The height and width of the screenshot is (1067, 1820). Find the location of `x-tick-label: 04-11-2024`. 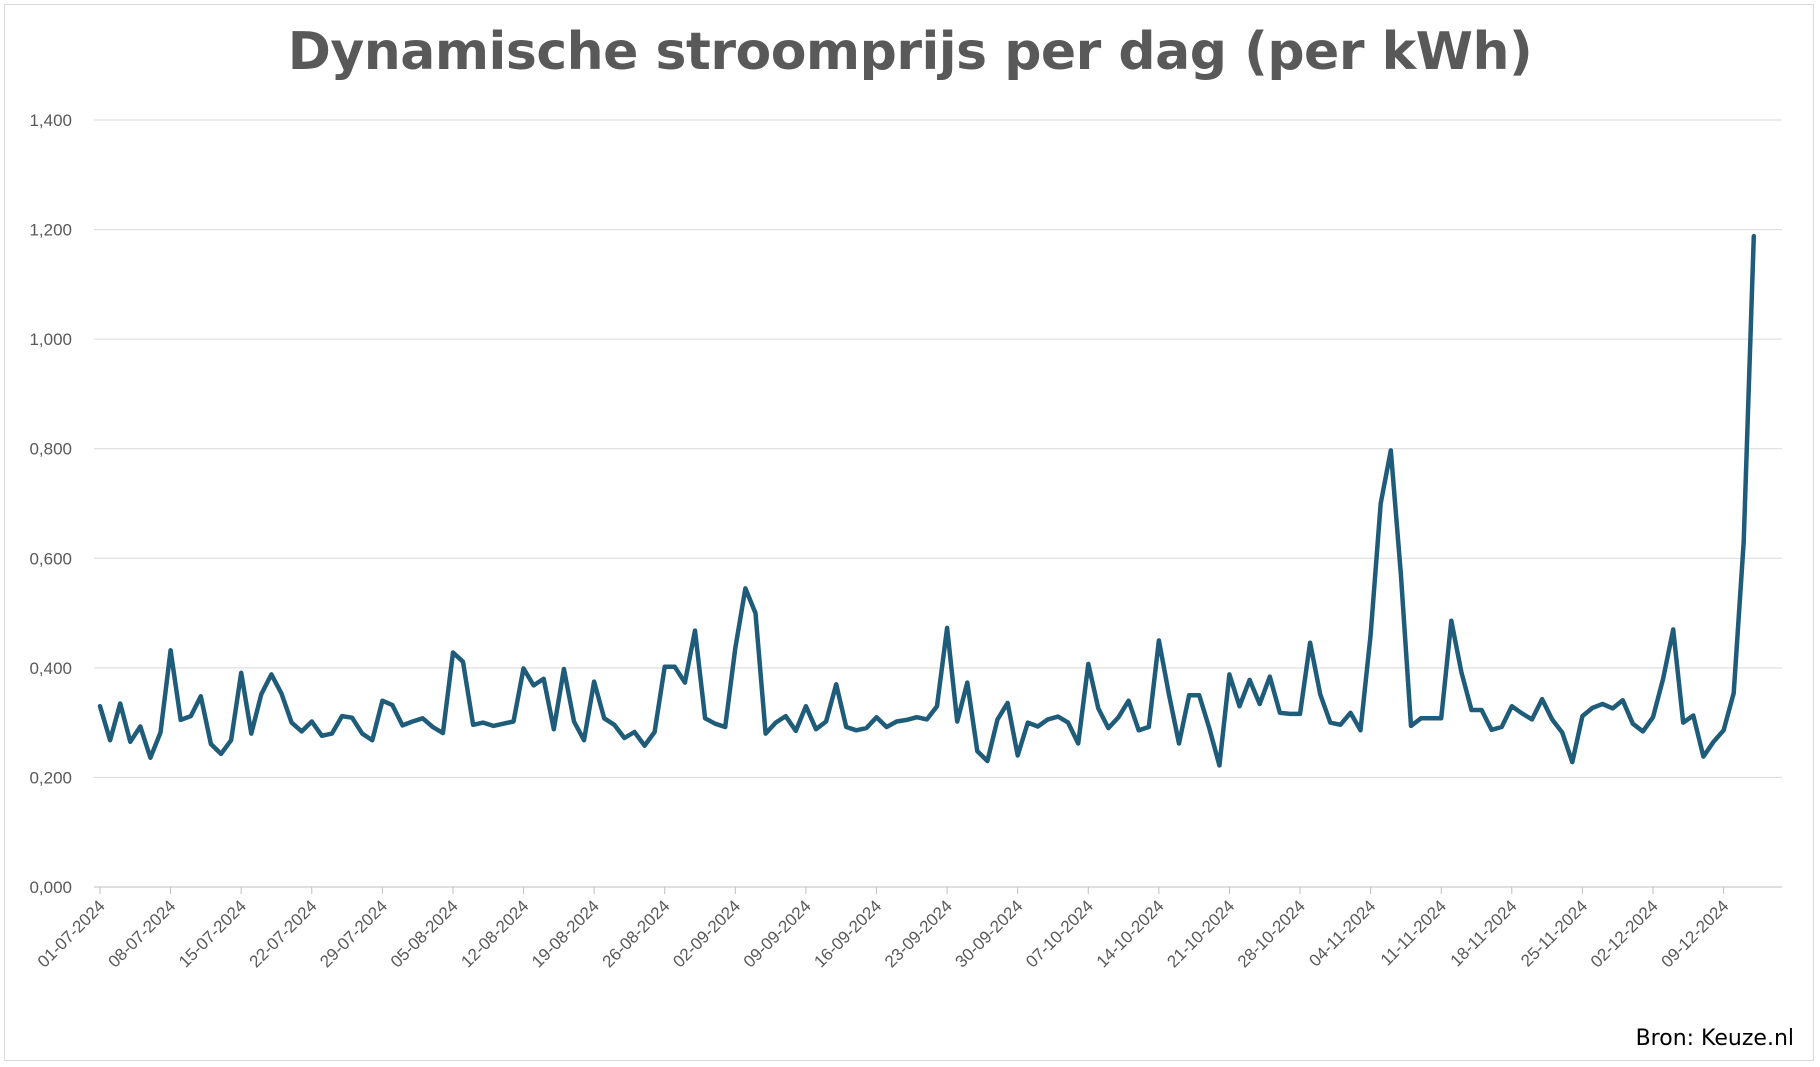

x-tick-label: 04-11-2024 is located at coordinates (1342, 933).